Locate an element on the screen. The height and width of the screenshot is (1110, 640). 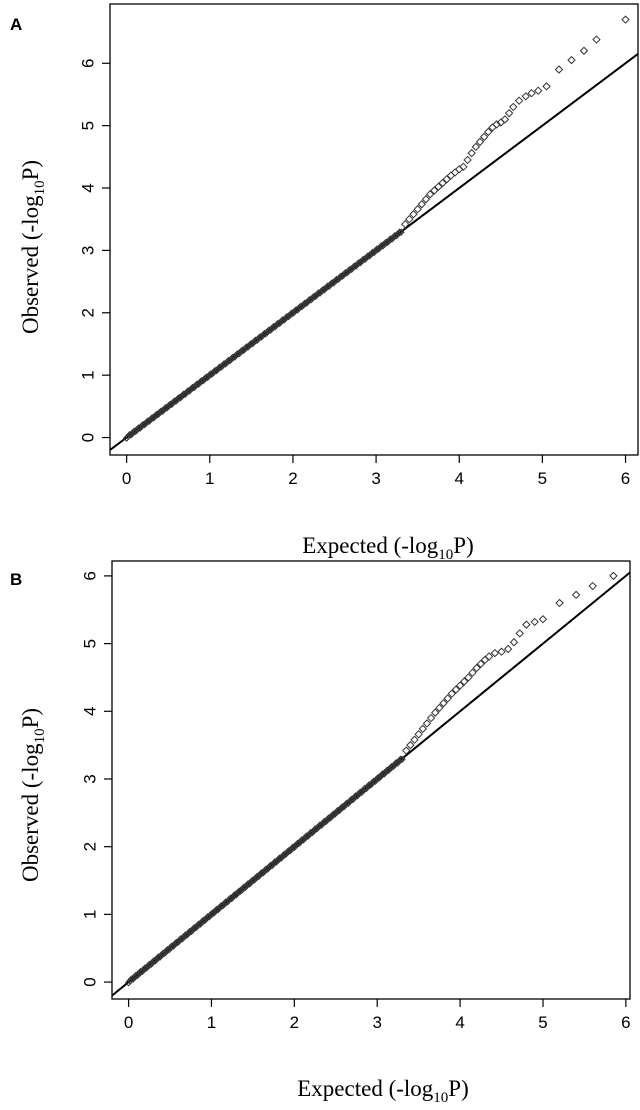
panel-b-y-tick-label: 1 is located at coordinates (90, 914).